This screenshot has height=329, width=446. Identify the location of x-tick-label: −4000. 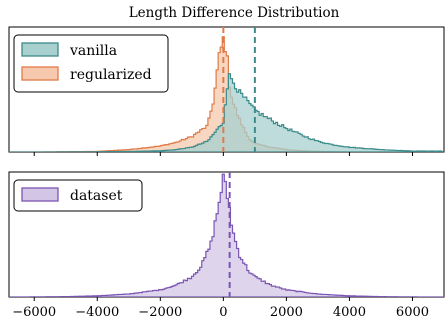
(97, 312).